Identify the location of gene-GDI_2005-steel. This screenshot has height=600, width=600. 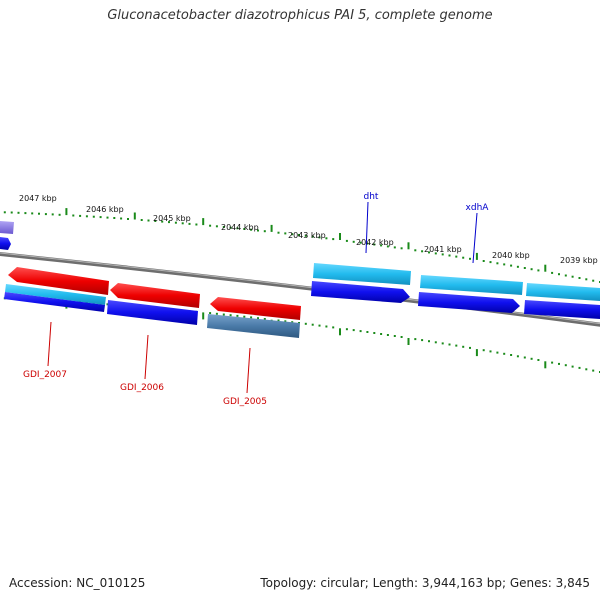
(253, 326).